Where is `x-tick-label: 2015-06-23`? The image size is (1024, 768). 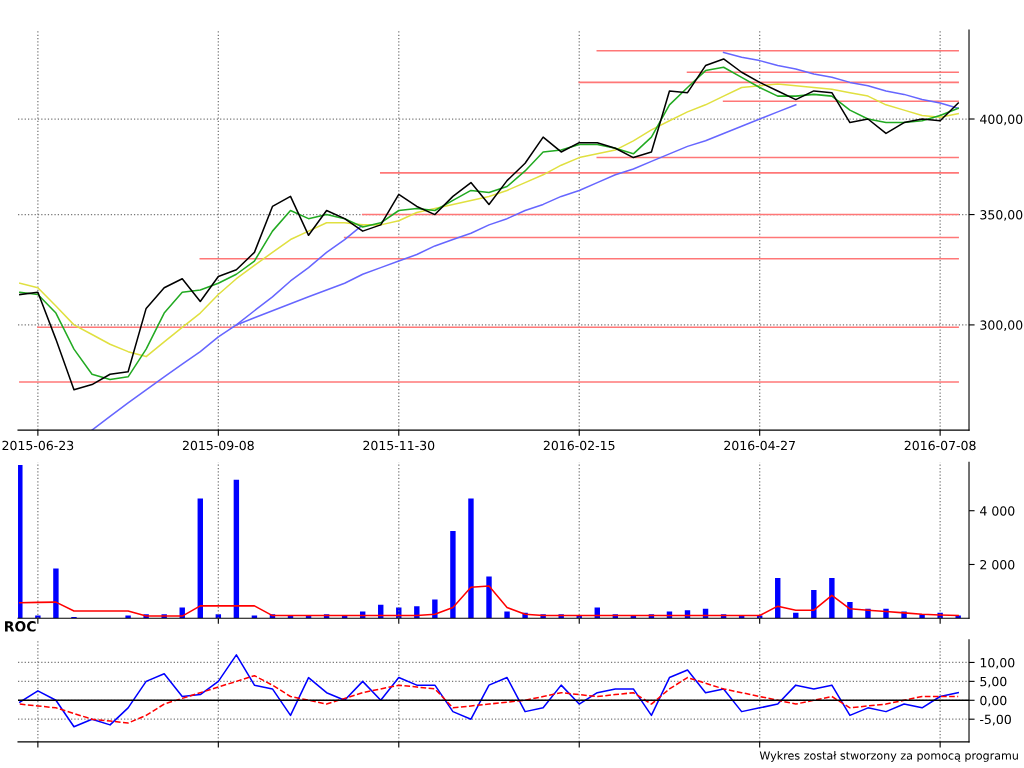
x-tick-label: 2015-06-23 is located at coordinates (38, 445).